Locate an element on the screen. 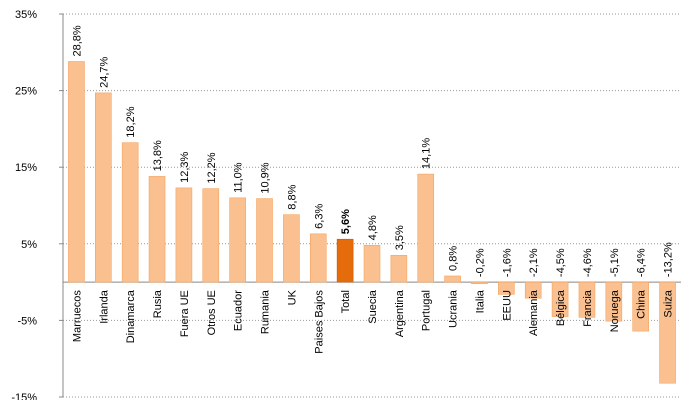 This screenshot has width=681, height=400. value-label: -0,2% is located at coordinates (480, 262).